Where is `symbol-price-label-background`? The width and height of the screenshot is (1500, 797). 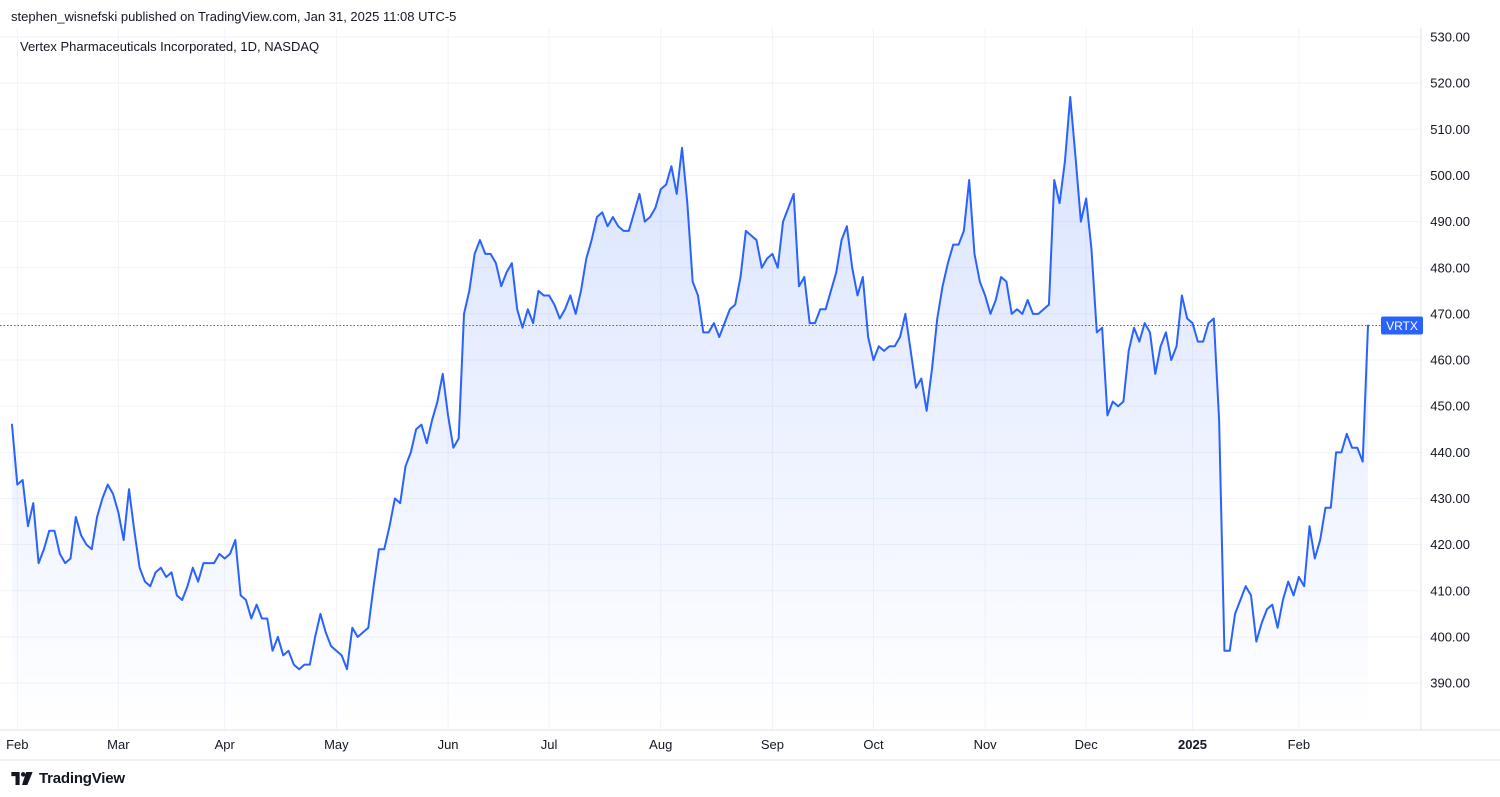 symbol-price-label-background is located at coordinates (1402, 325).